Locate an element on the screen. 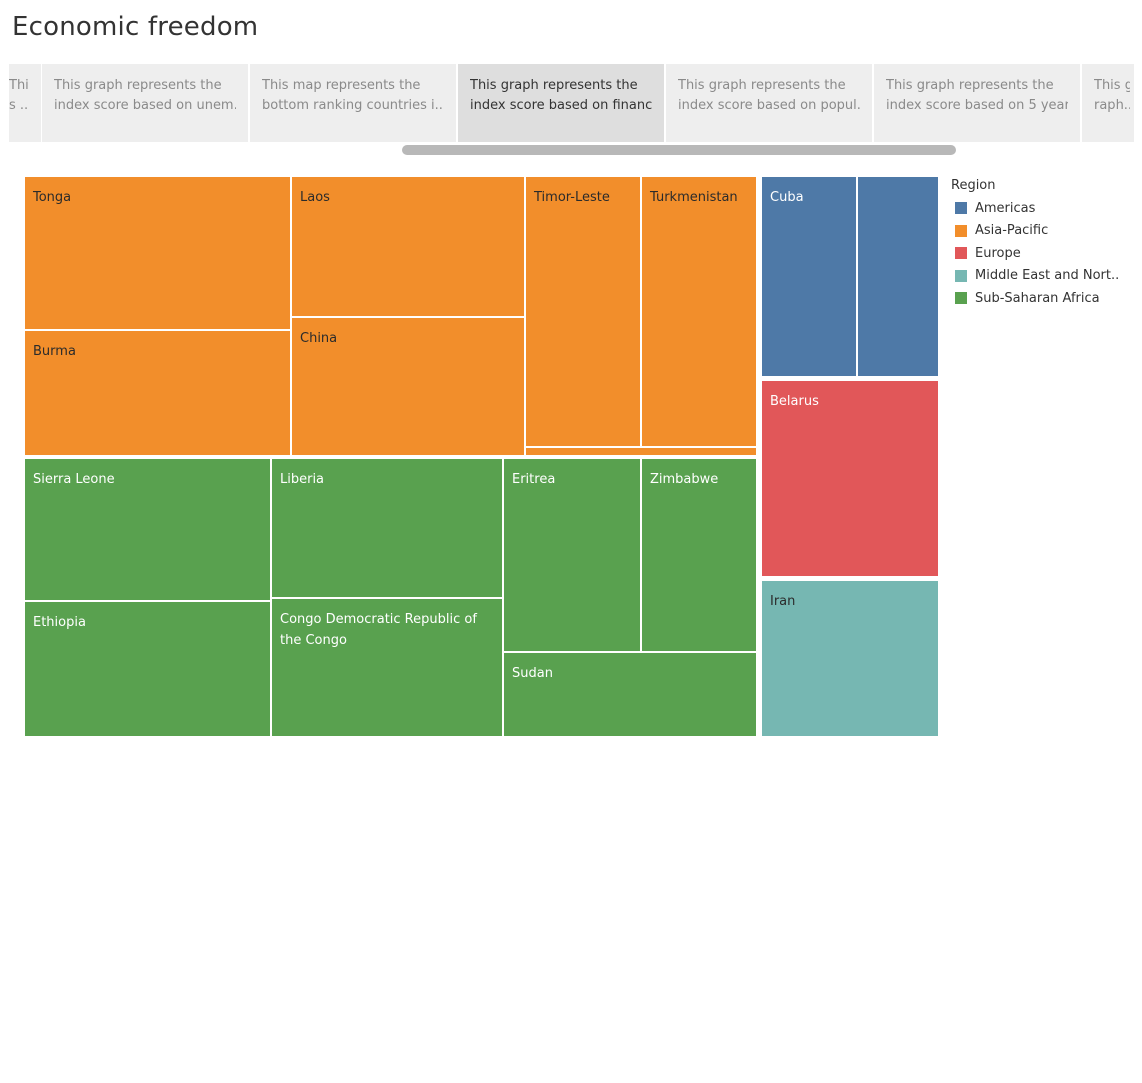 The image size is (1142, 1083). treemap-cell: Cuba is located at coordinates (809, 276).